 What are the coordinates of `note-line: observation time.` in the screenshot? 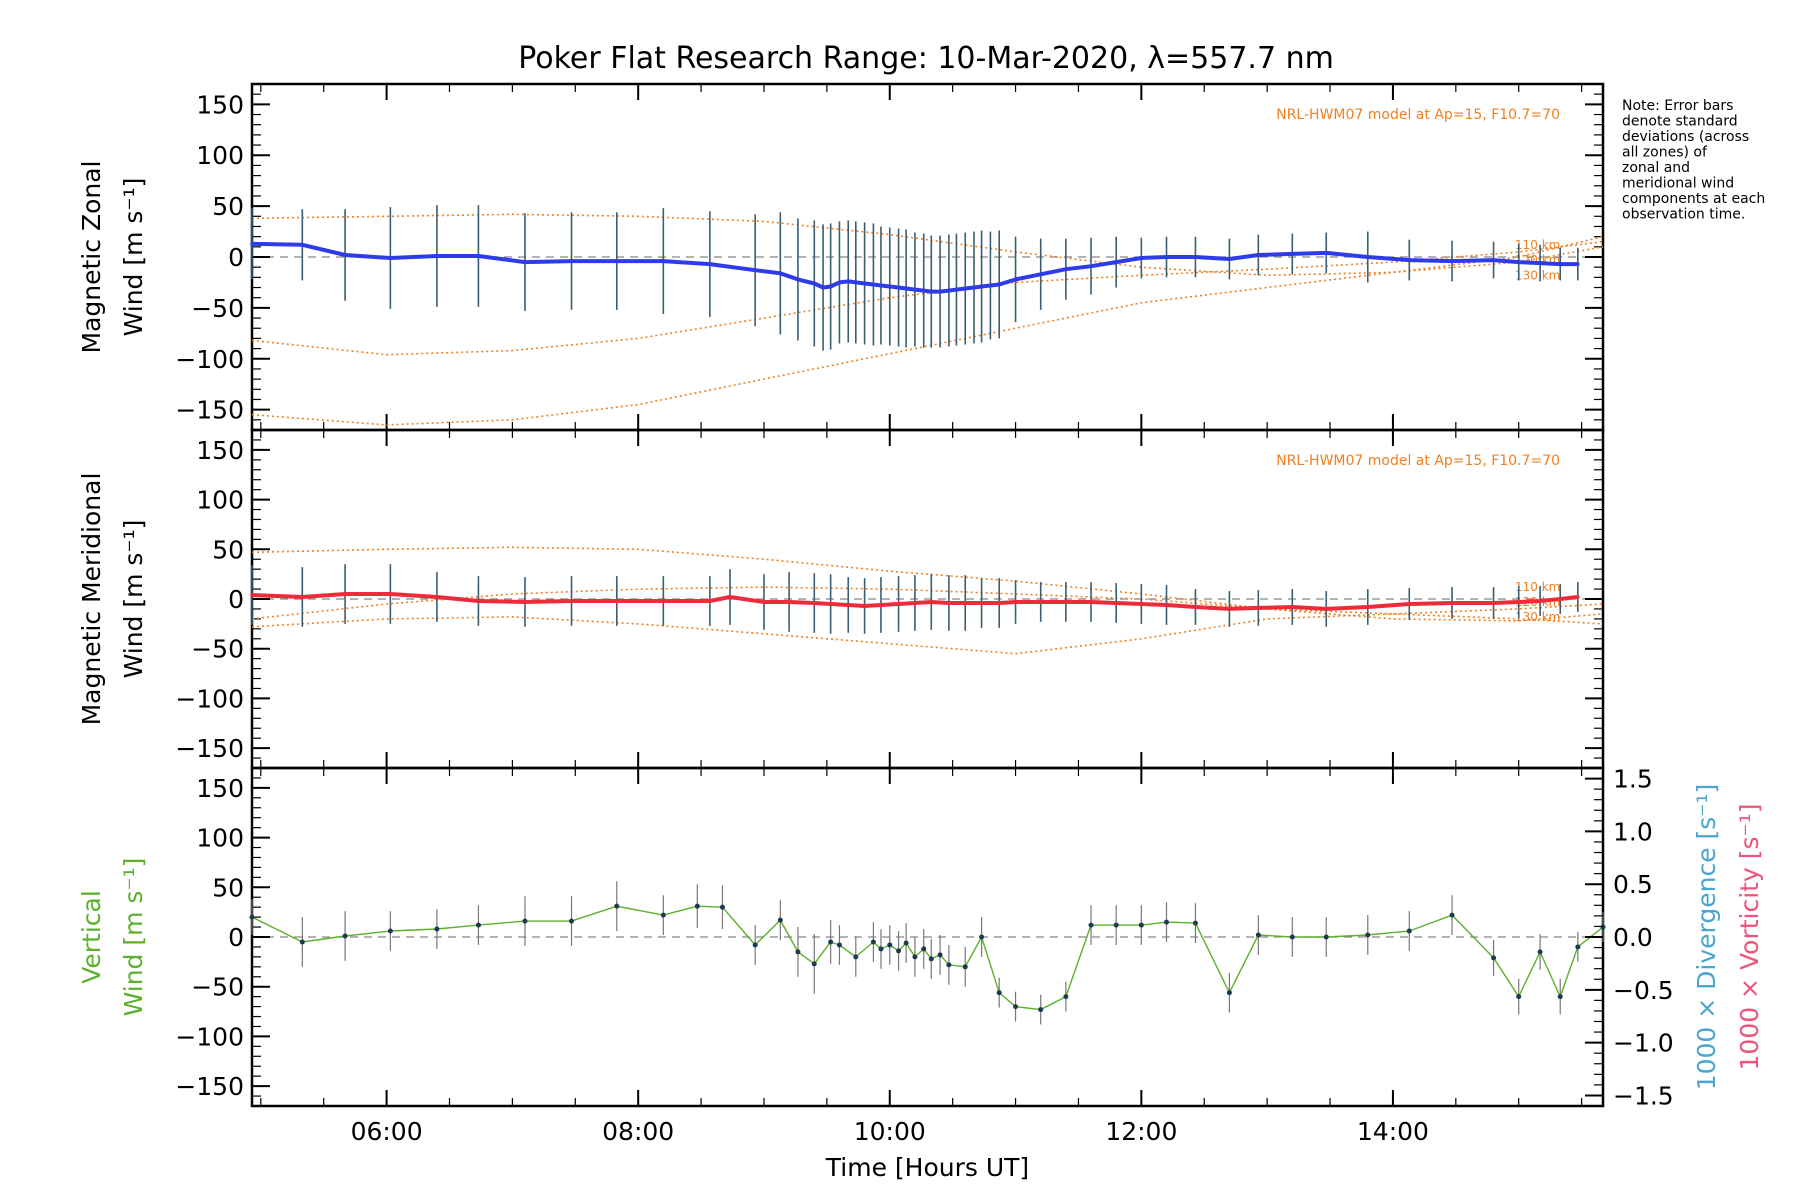 It's located at (1683, 215).